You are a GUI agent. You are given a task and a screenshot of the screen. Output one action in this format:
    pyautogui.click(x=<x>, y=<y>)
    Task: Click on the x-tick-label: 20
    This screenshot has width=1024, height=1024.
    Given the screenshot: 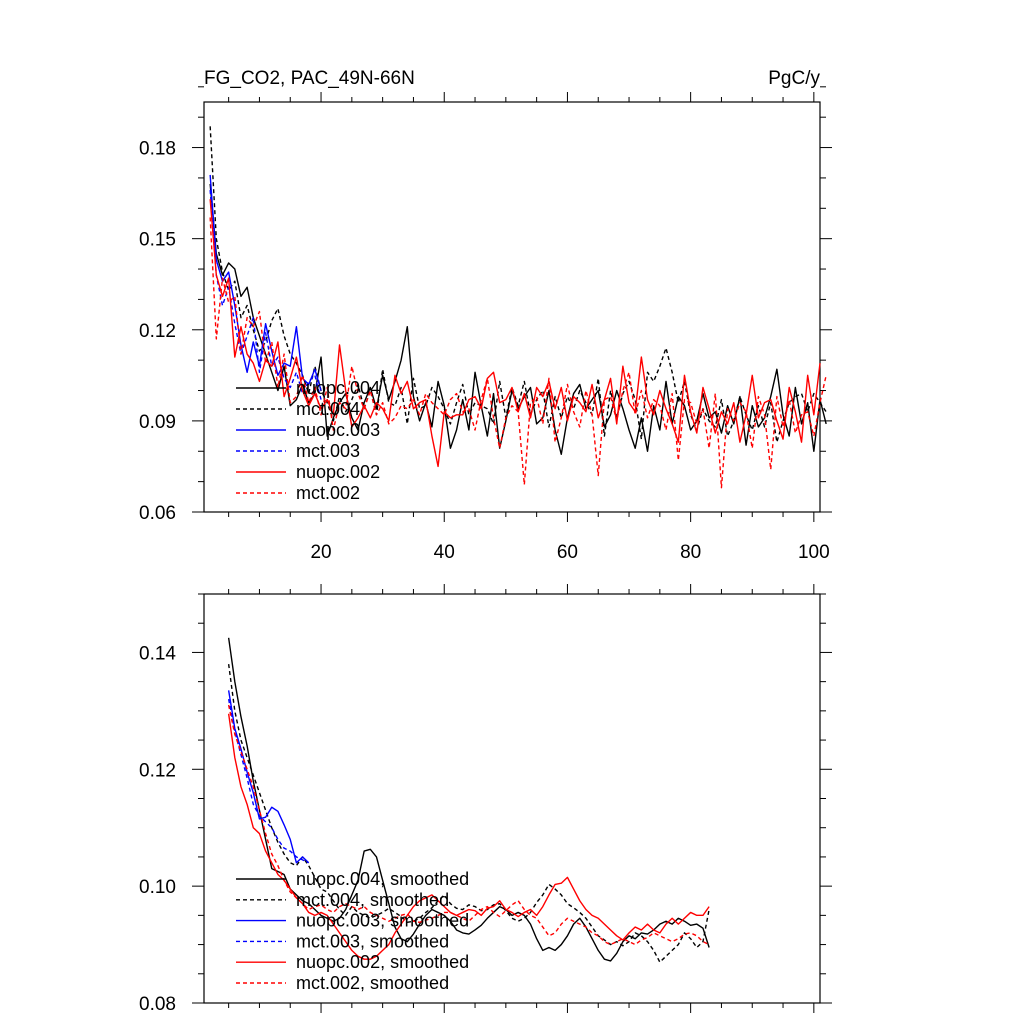 What is the action you would take?
    pyautogui.click(x=320, y=552)
    